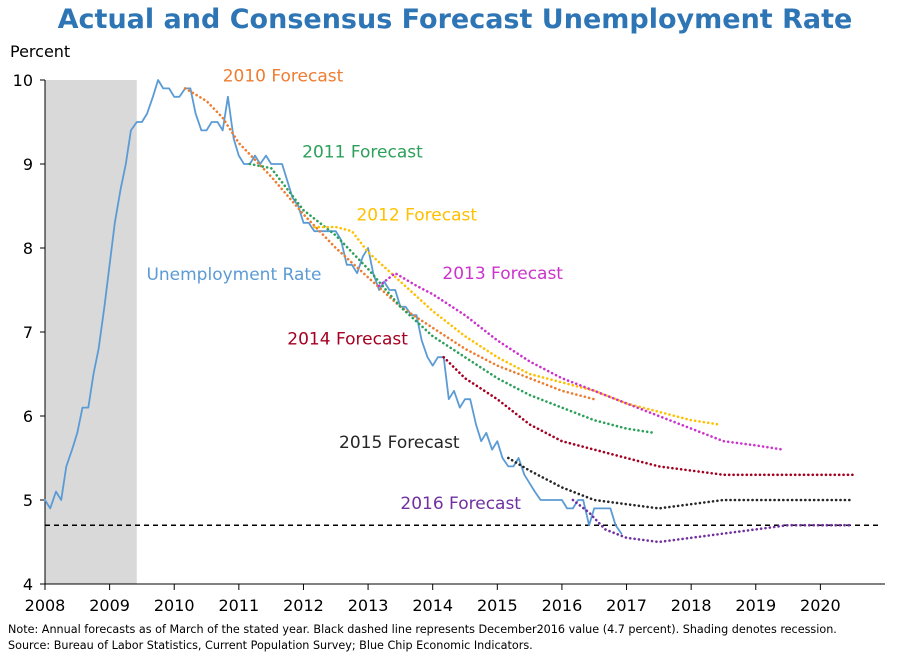 The width and height of the screenshot is (910, 661). What do you see at coordinates (347, 340) in the screenshot?
I see `annotation-2014-forecast: 2014 Forecast` at bounding box center [347, 340].